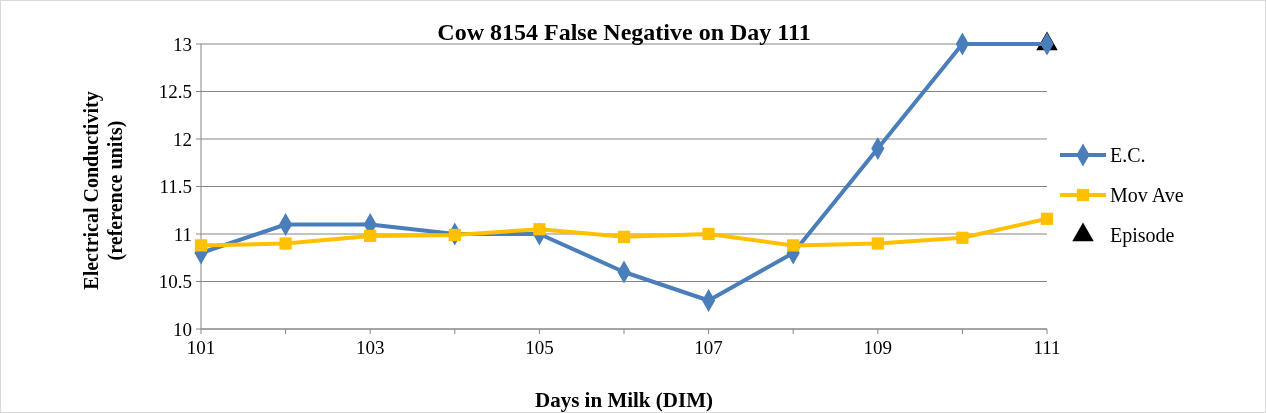  What do you see at coordinates (624, 32) in the screenshot?
I see `chart-title: Cow 8154 False Negative on Day 111` at bounding box center [624, 32].